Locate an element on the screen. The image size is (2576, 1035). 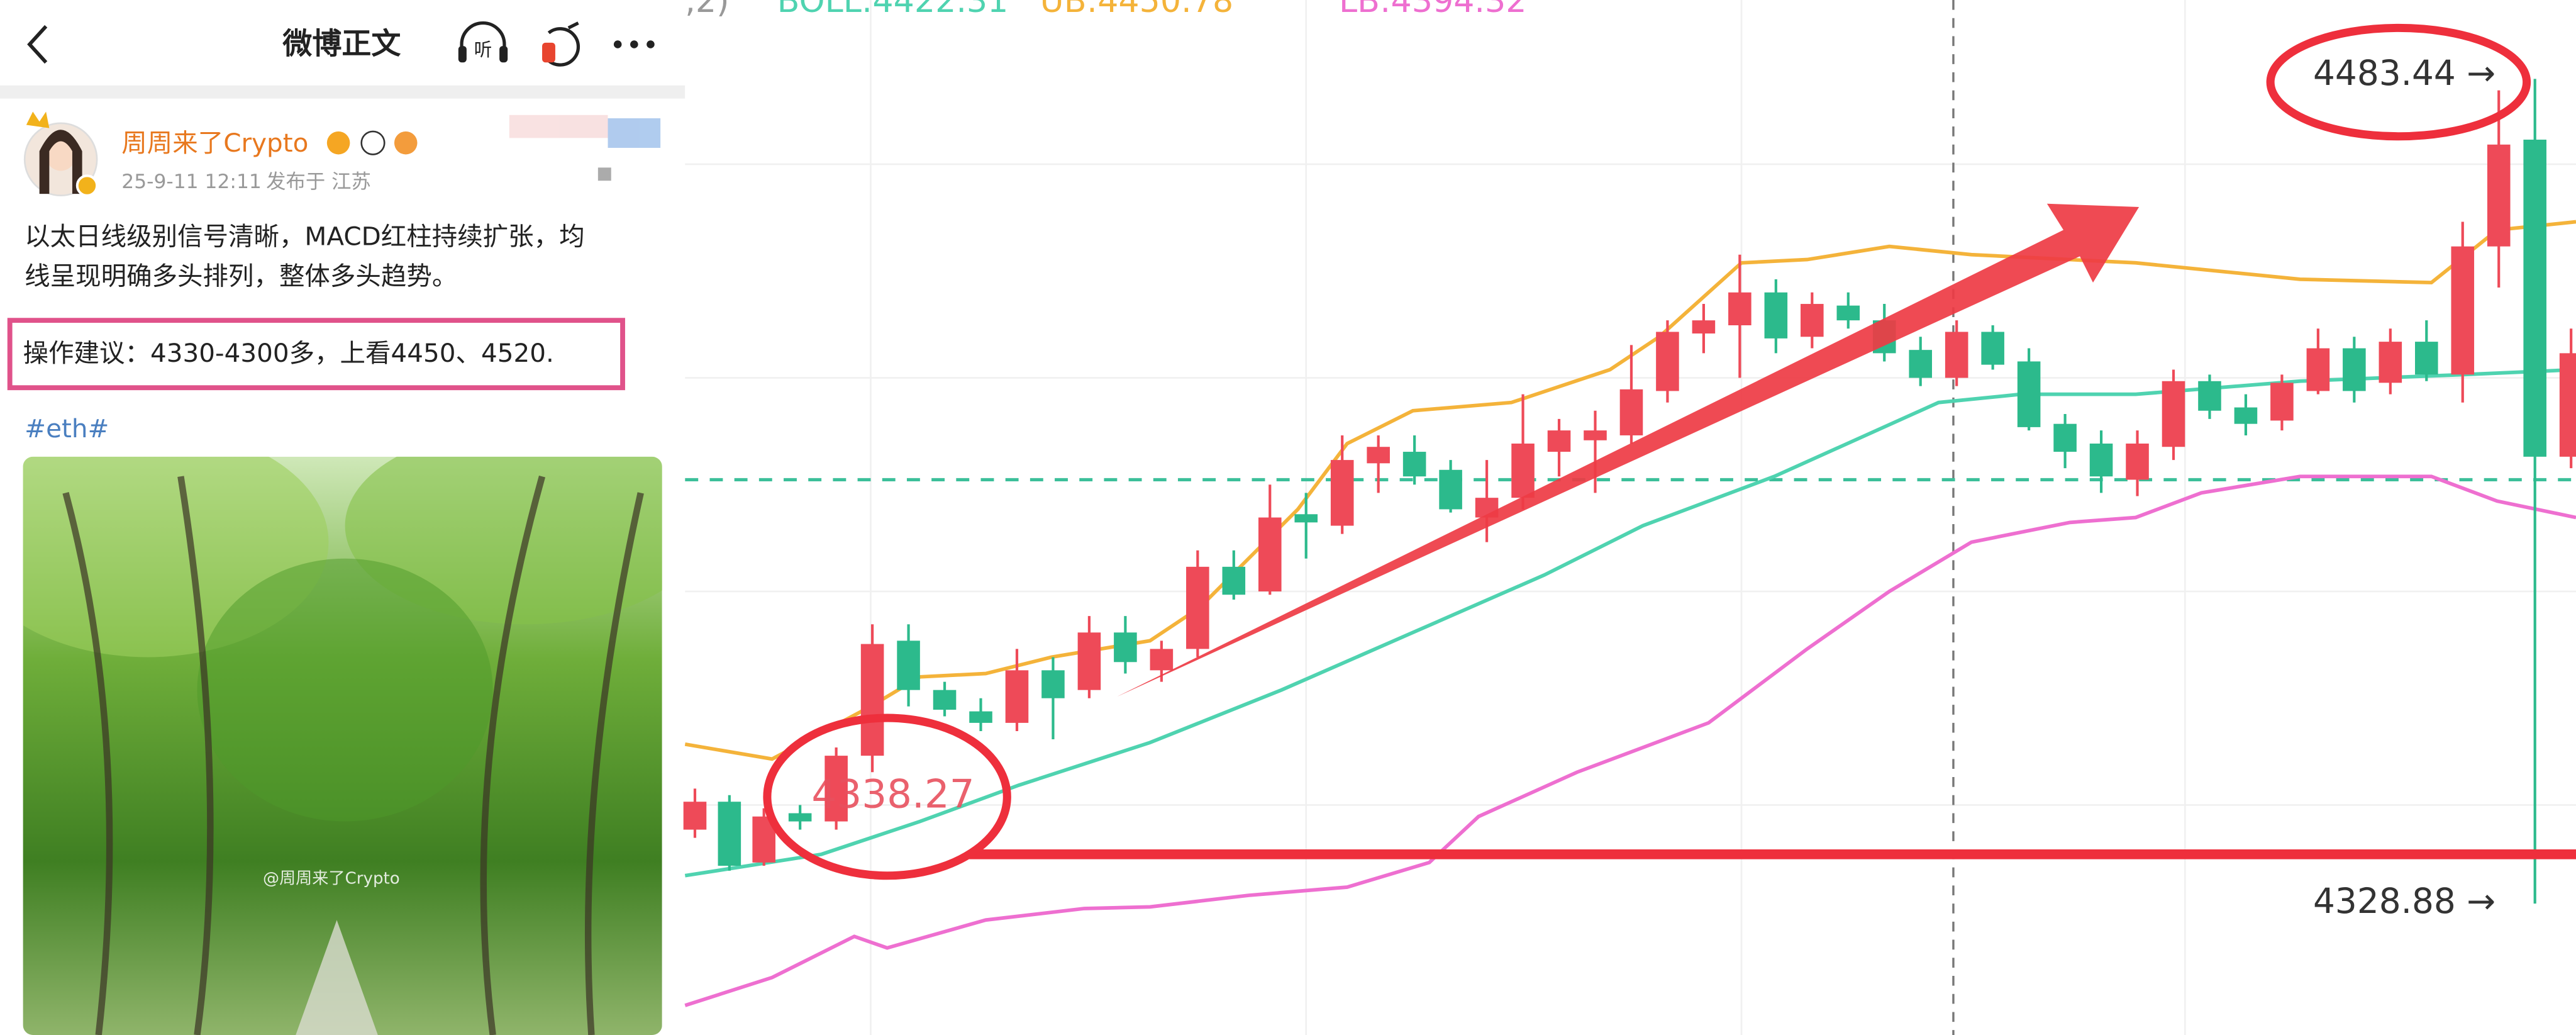
blurred-decoration is located at coordinates (585, 148).